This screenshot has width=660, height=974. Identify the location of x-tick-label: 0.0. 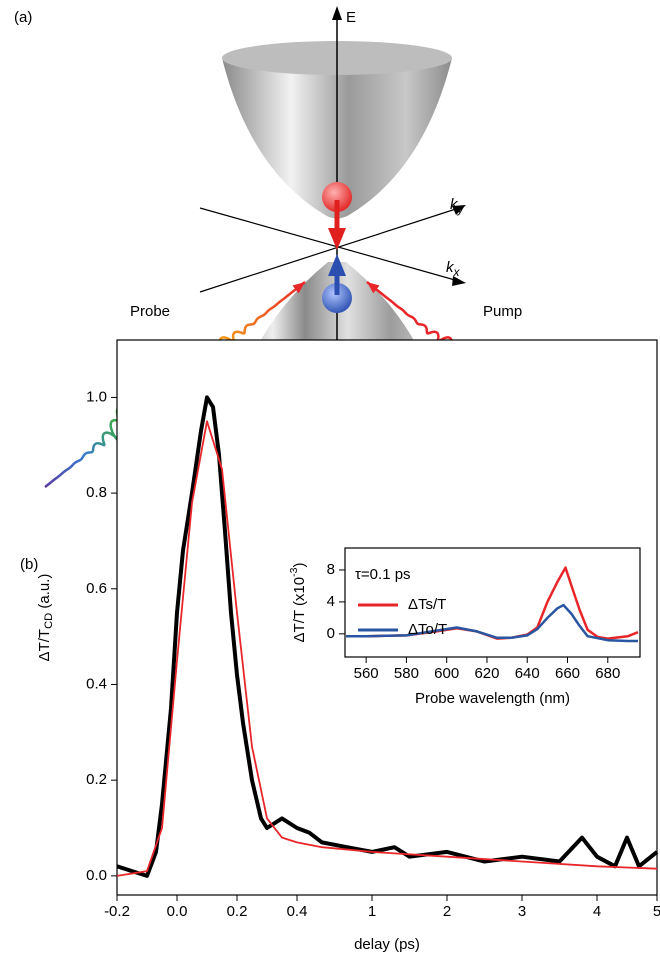
(177, 911).